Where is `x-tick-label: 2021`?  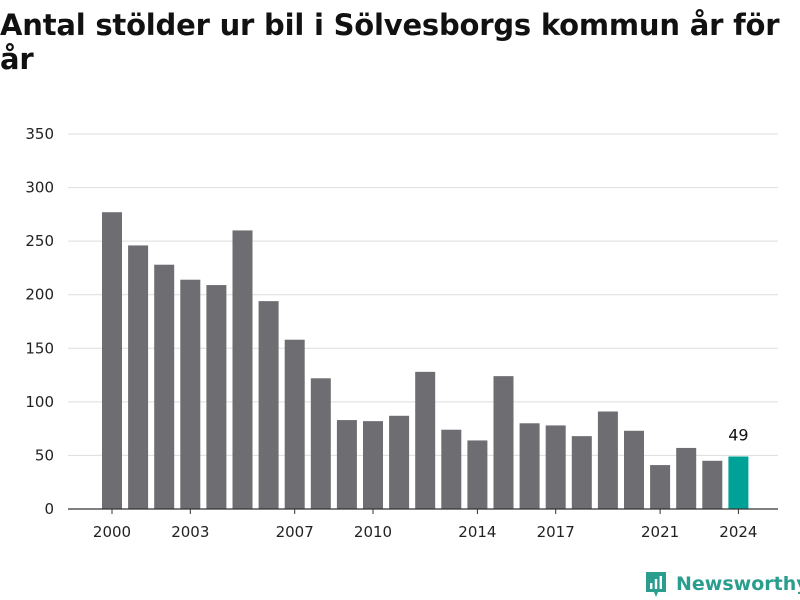
x-tick-label: 2021 is located at coordinates (660, 532).